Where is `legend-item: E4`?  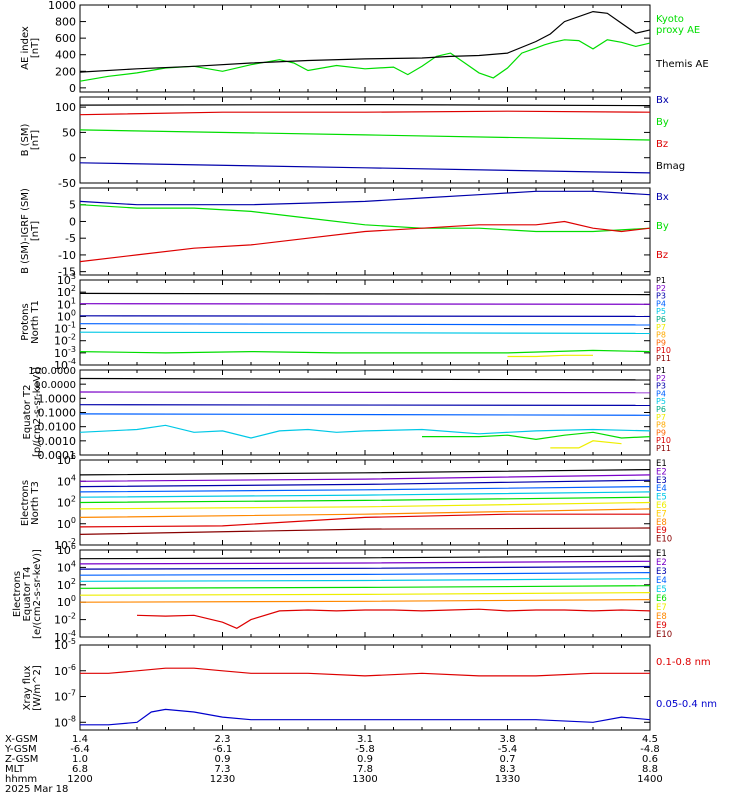
legend-item: E4 is located at coordinates (661, 489).